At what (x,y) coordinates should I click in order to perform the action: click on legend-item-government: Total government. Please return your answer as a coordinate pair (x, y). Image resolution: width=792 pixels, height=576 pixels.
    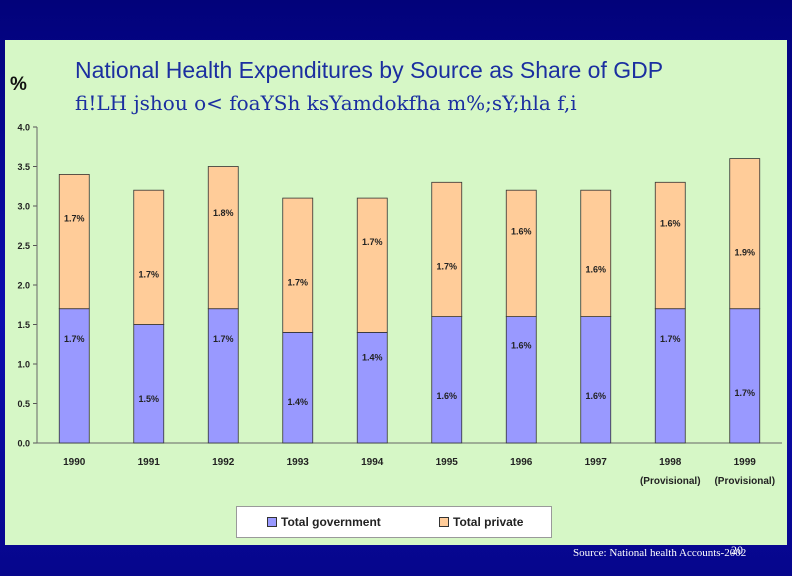
    Looking at the image, I should click on (324, 522).